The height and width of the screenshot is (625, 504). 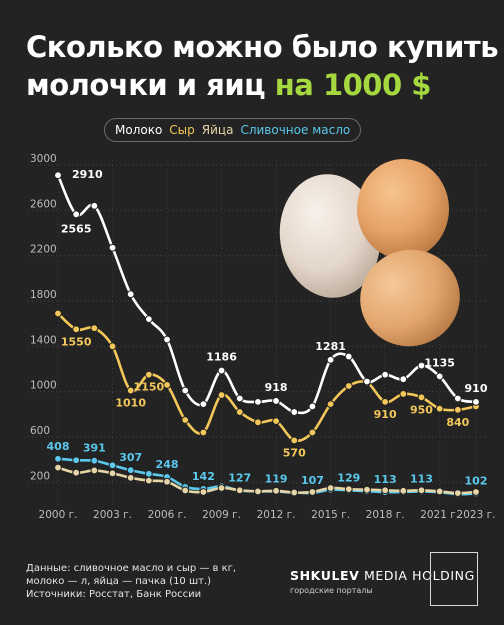 What do you see at coordinates (276, 387) in the screenshot?
I see `data-label-milk: 918` at bounding box center [276, 387].